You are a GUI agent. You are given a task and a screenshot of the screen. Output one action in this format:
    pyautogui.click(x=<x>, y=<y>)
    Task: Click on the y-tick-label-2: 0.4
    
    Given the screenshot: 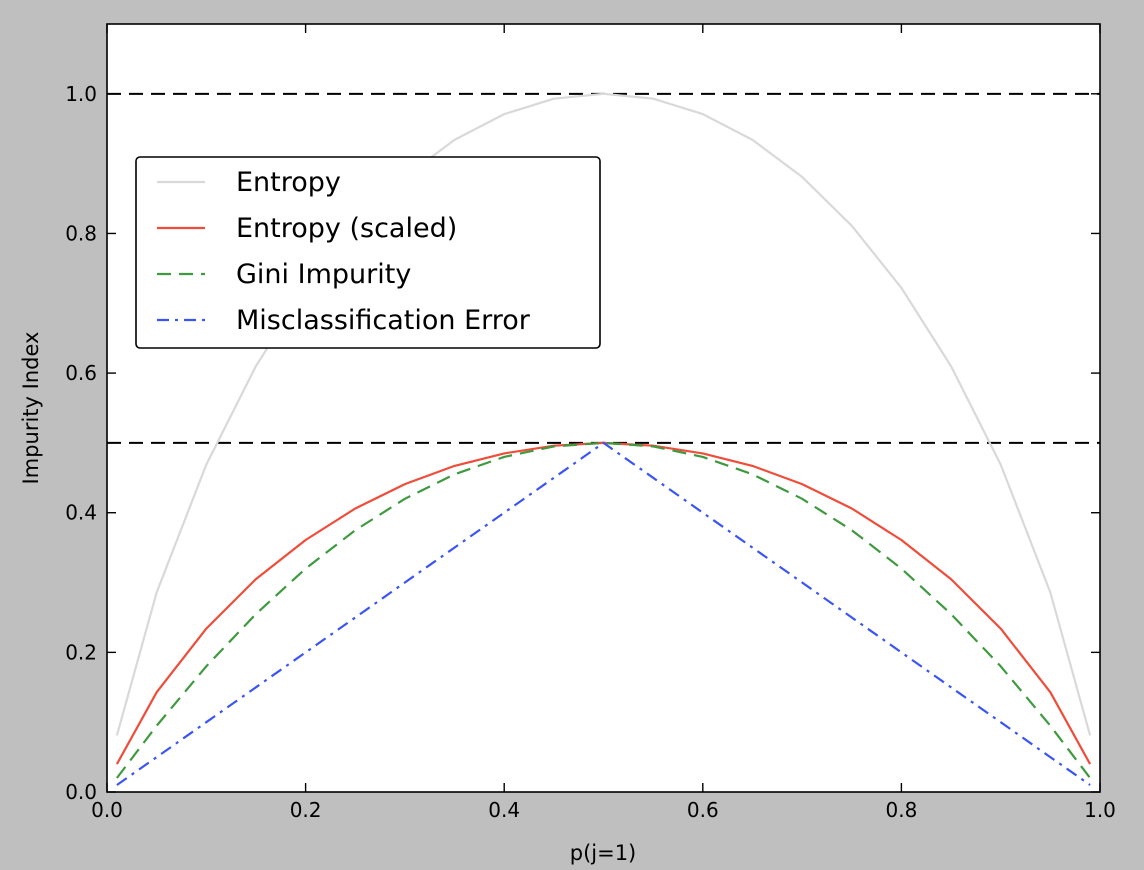 What is the action you would take?
    pyautogui.click(x=81, y=513)
    